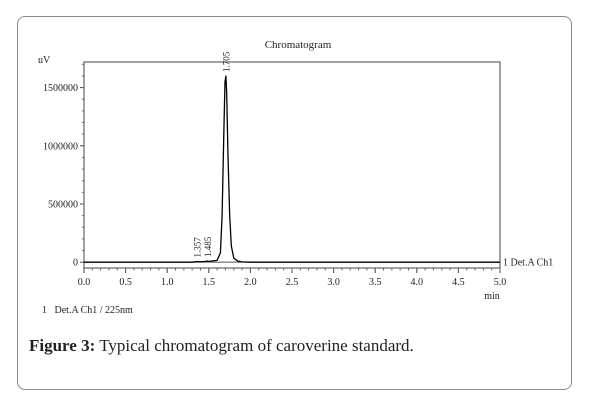  What do you see at coordinates (208, 246) in the screenshot?
I see `peak-label: 1.485` at bounding box center [208, 246].